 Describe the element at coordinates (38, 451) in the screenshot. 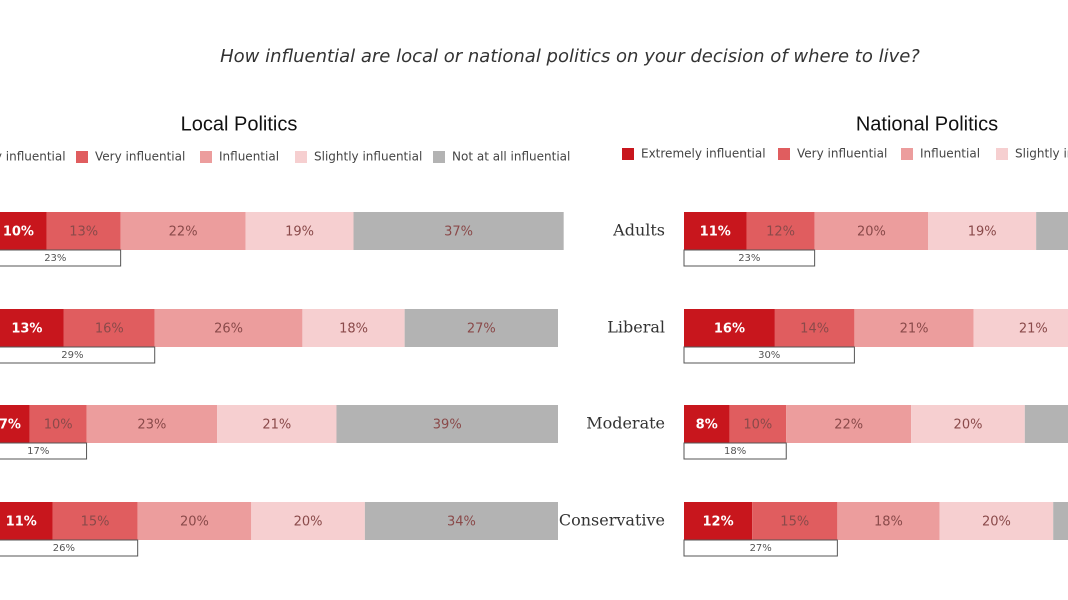

I see `combined-label: 17%` at that location.